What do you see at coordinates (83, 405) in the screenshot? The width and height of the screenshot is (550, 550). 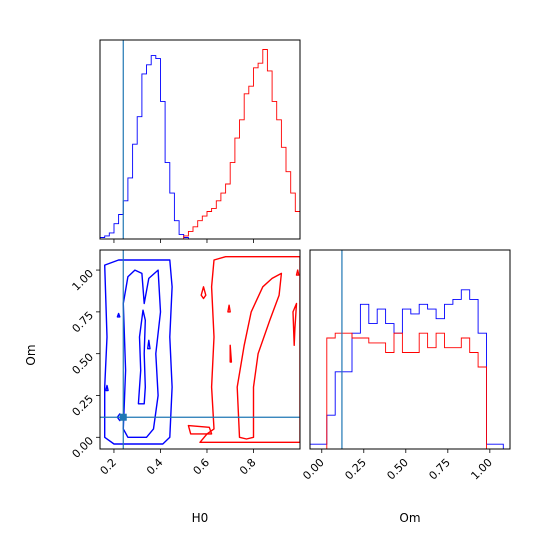 I see `om-y-tick-label: 0.25` at bounding box center [83, 405].